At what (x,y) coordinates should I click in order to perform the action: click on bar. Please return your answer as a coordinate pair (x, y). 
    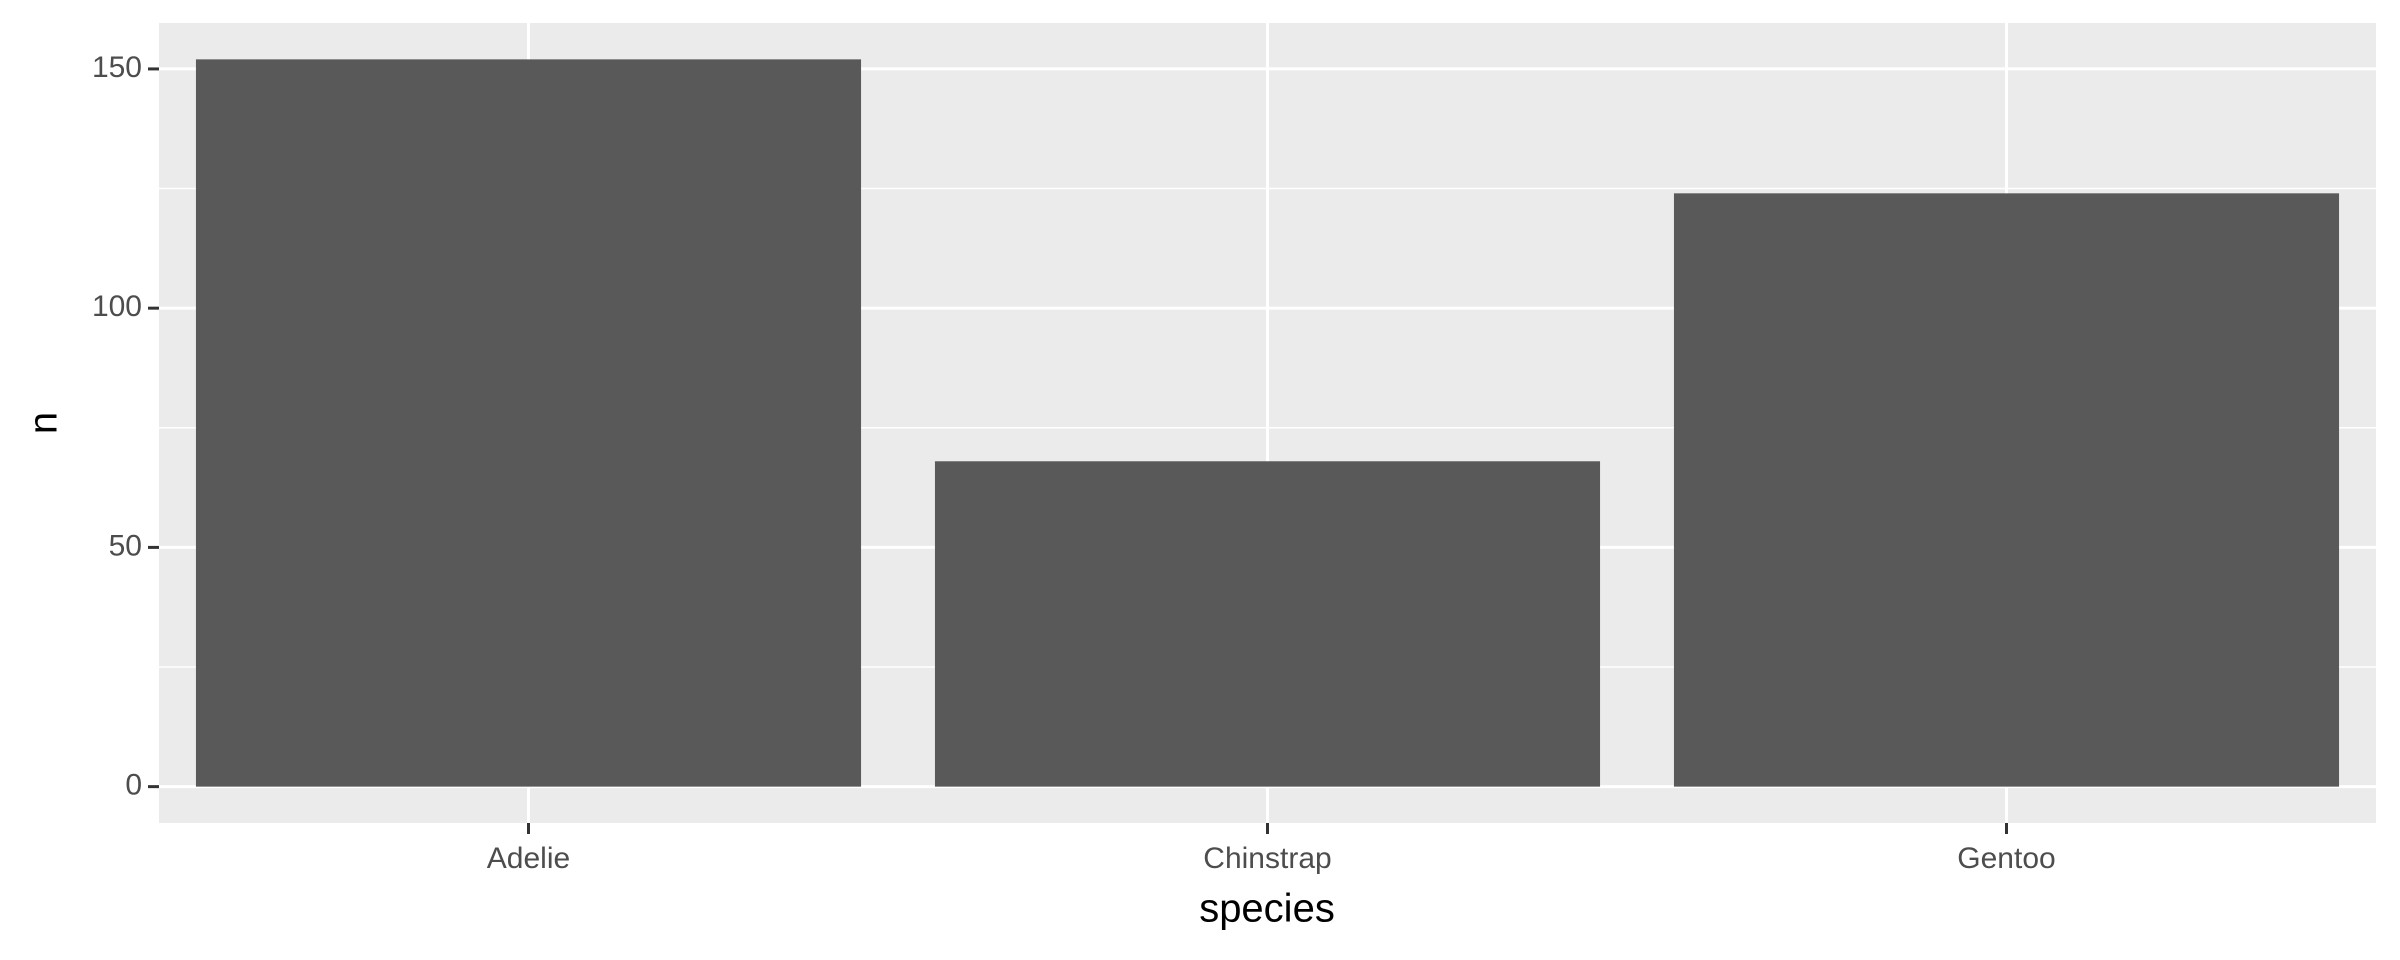
    Looking at the image, I should click on (1267, 624).